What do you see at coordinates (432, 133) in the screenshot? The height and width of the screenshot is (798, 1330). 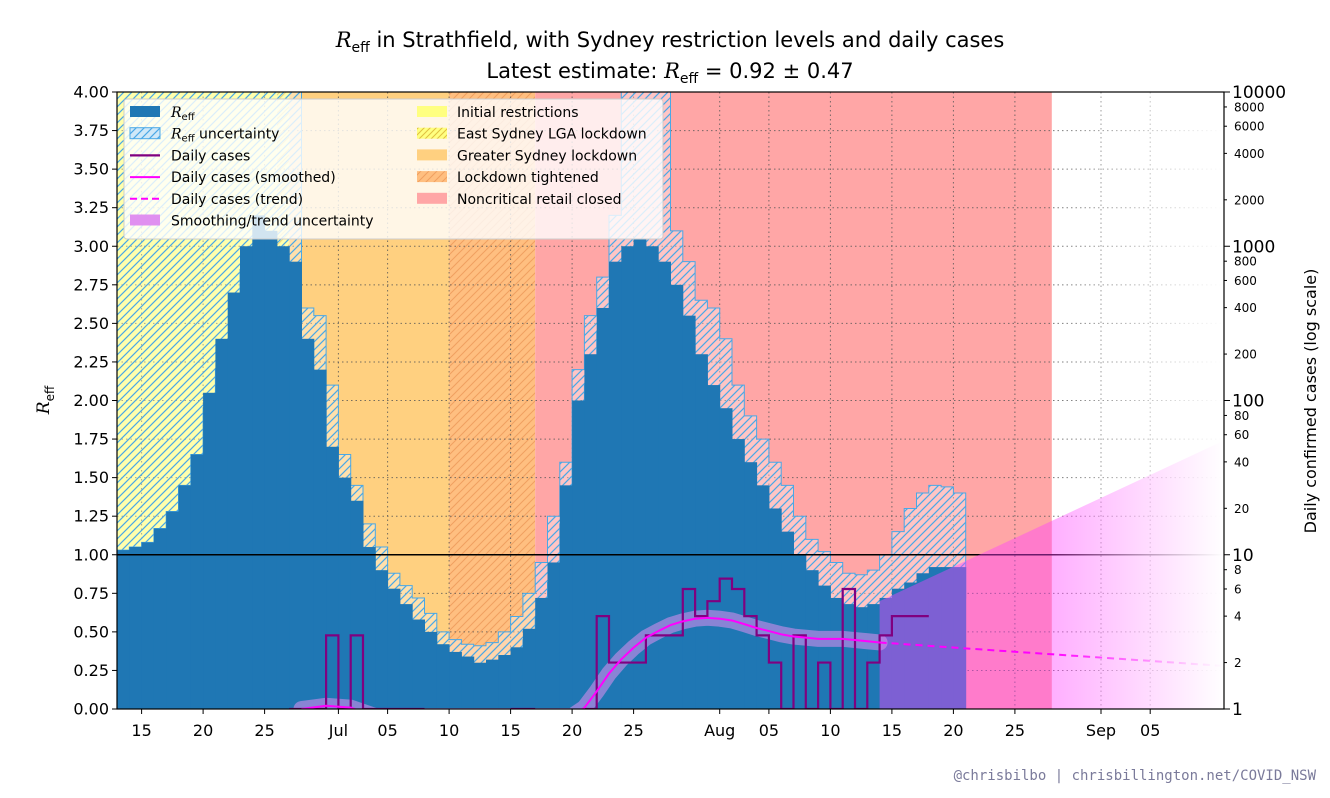 I see `legend-swatch-east-sydney-lockdown` at bounding box center [432, 133].